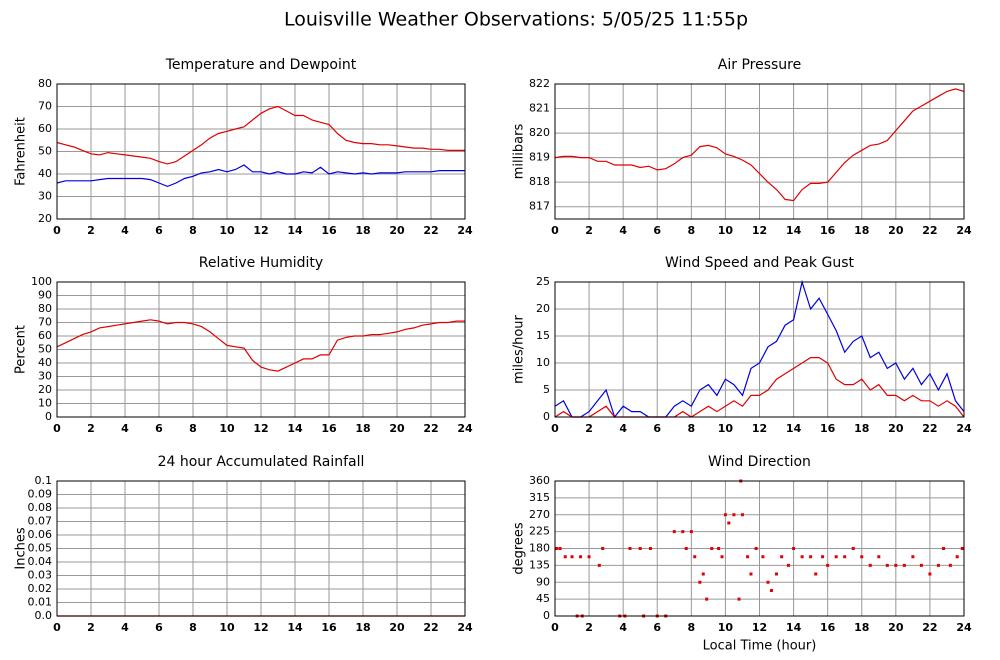 This screenshot has width=1000, height=660. What do you see at coordinates (45, 335) in the screenshot?
I see `y-tick-label: 60` at bounding box center [45, 335].